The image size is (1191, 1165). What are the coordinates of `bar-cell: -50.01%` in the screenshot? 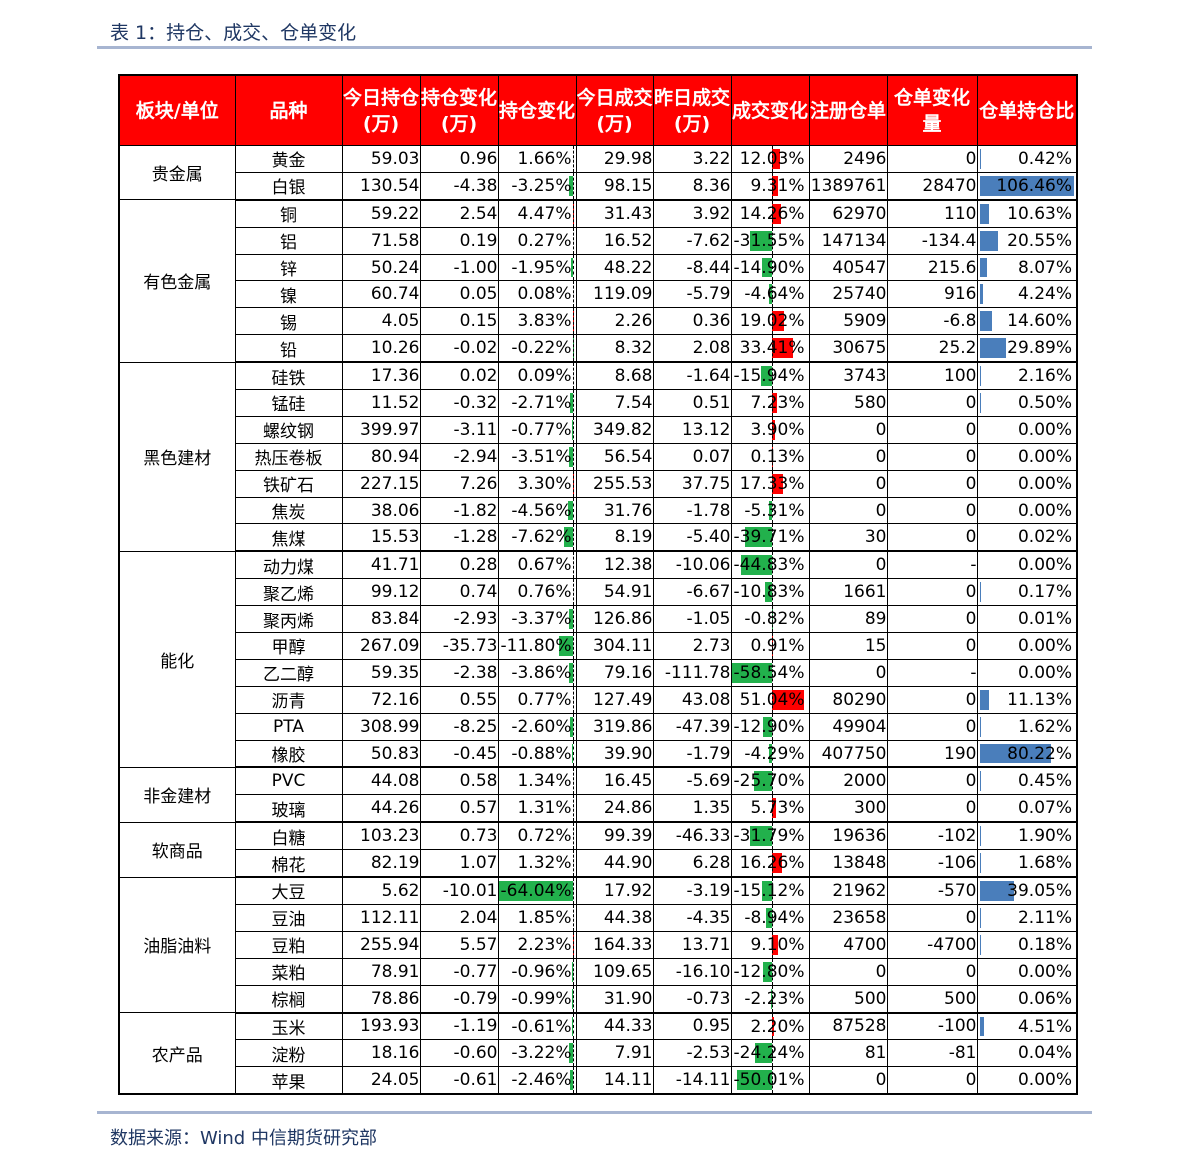 It's located at (770, 1080).